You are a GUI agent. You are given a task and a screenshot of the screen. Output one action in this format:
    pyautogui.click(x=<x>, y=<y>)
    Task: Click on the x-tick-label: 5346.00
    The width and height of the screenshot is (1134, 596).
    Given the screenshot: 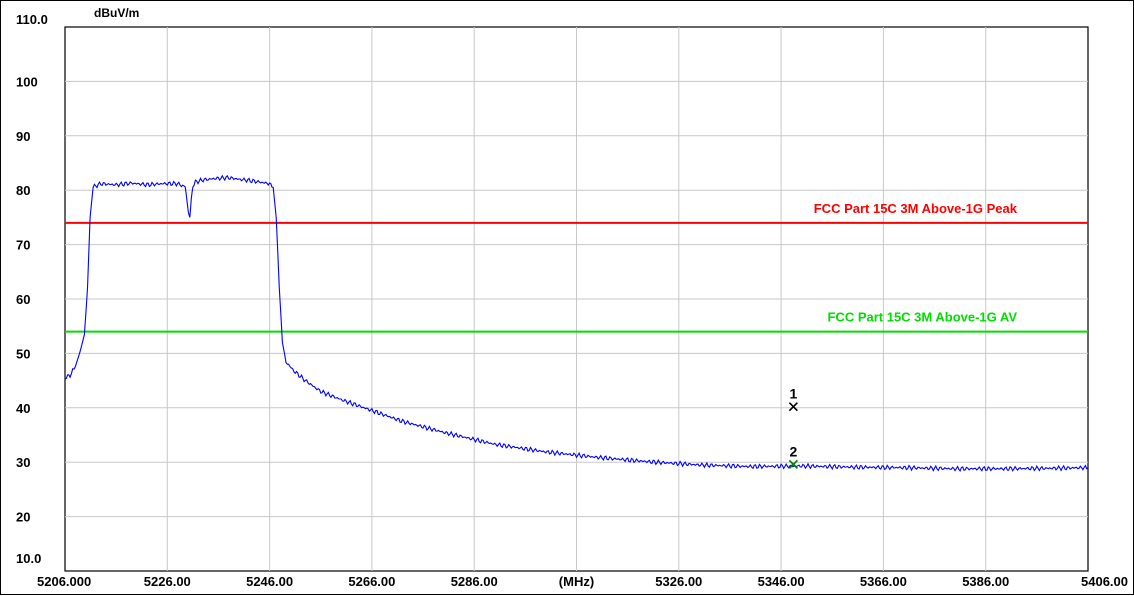 What is the action you would take?
    pyautogui.click(x=781, y=581)
    